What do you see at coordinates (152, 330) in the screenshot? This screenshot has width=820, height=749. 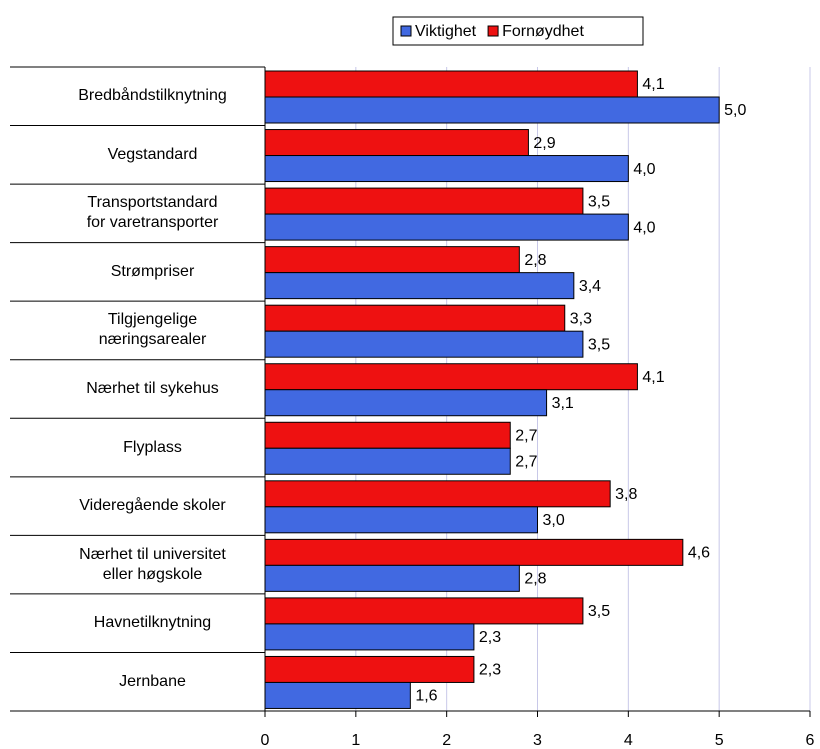 I see `category-label: Tilgjengelige næringsarealer` at bounding box center [152, 330].